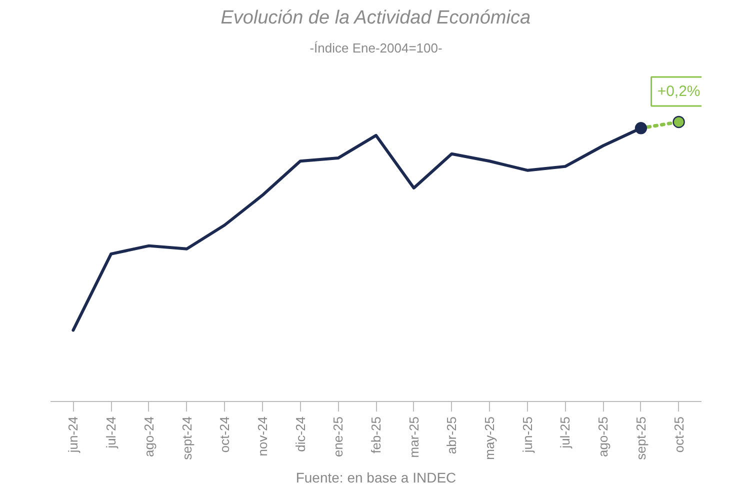 Image resolution: width=743 pixels, height=490 pixels. What do you see at coordinates (300, 434) in the screenshot?
I see `x-tick-label: dic-24` at bounding box center [300, 434].